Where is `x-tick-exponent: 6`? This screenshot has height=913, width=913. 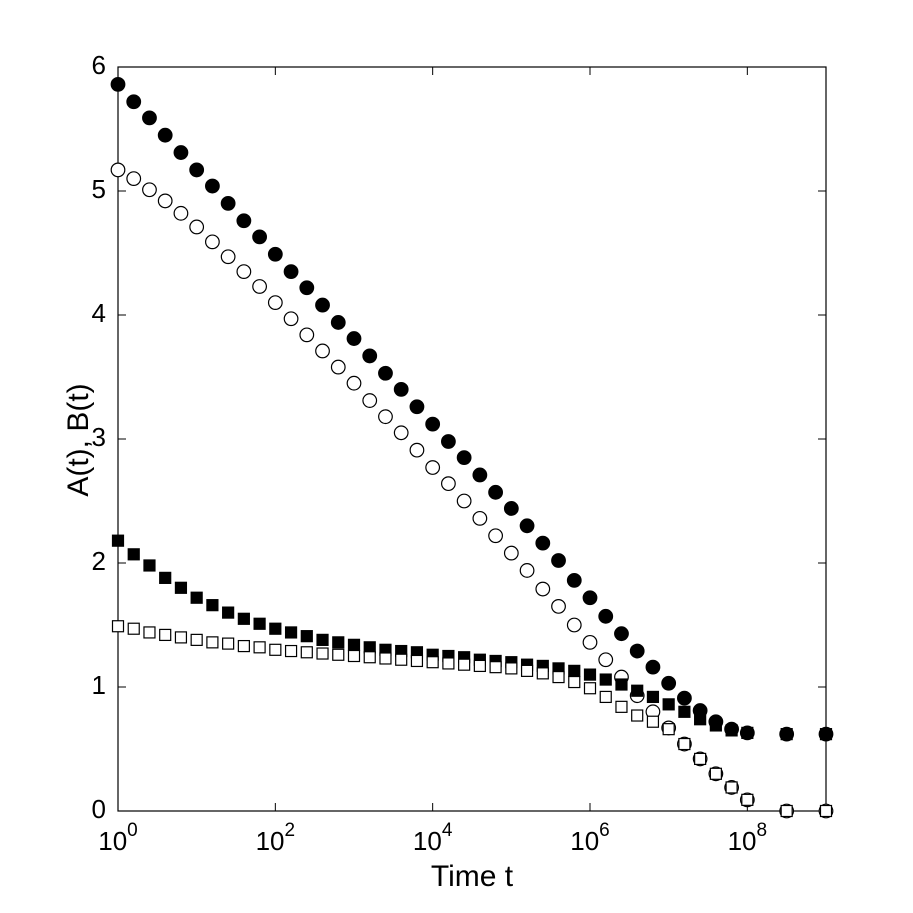 x-tick-exponent: 6 is located at coordinates (604, 830).